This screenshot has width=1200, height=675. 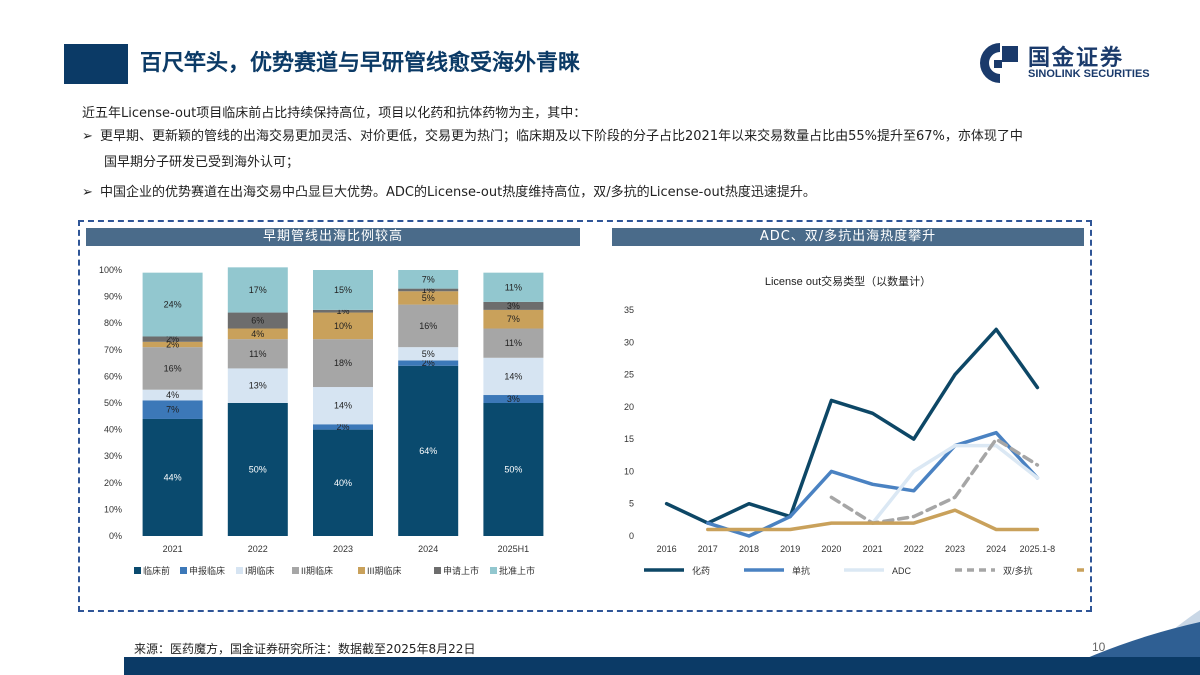 I want to click on legend-label: 申请上市, so click(x=461, y=570).